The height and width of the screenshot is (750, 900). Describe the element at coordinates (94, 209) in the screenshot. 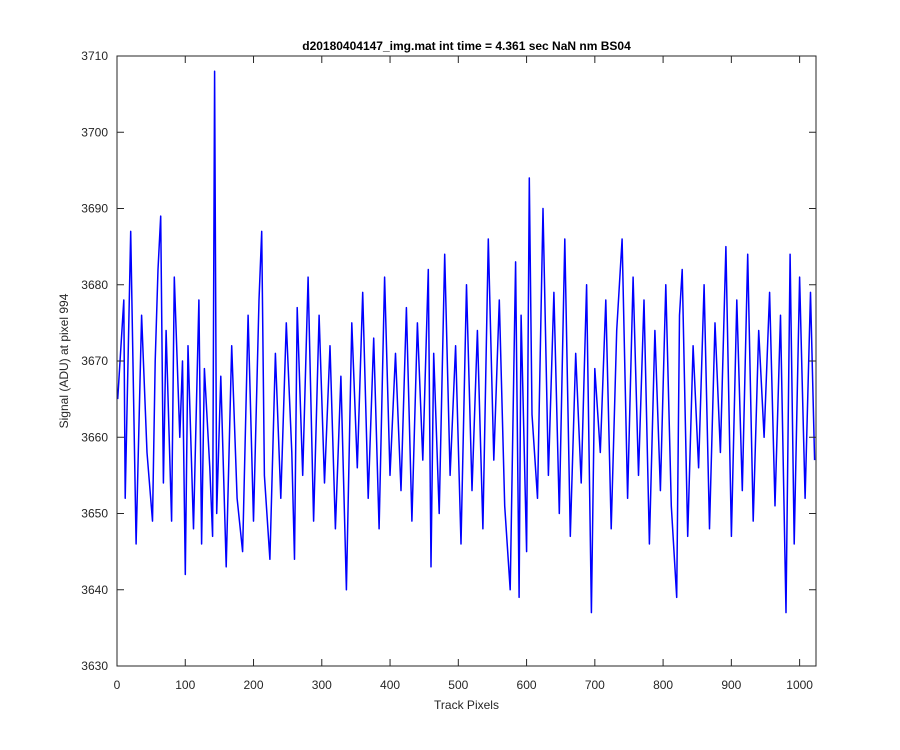

I see `y-tick-label: 3690` at that location.